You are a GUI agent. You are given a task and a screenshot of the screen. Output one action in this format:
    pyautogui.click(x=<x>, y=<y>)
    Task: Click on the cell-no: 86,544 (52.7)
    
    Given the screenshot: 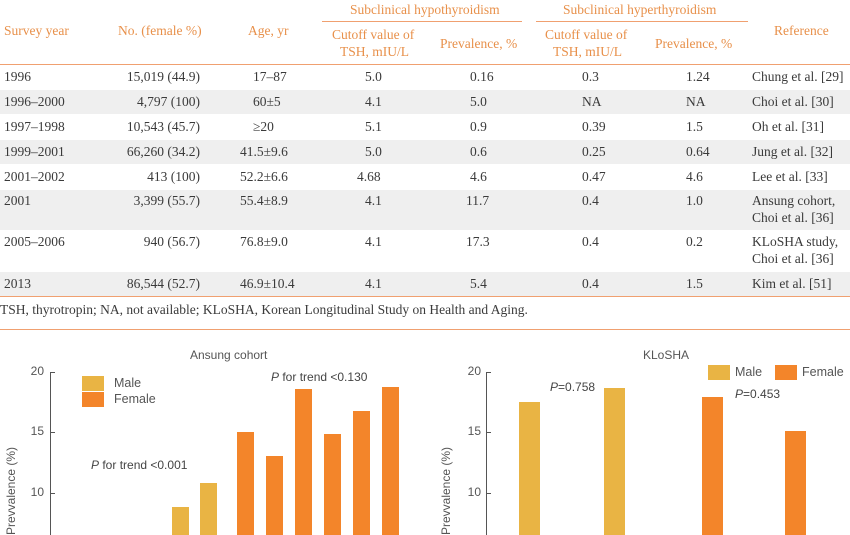 What is the action you would take?
    pyautogui.click(x=163, y=283)
    